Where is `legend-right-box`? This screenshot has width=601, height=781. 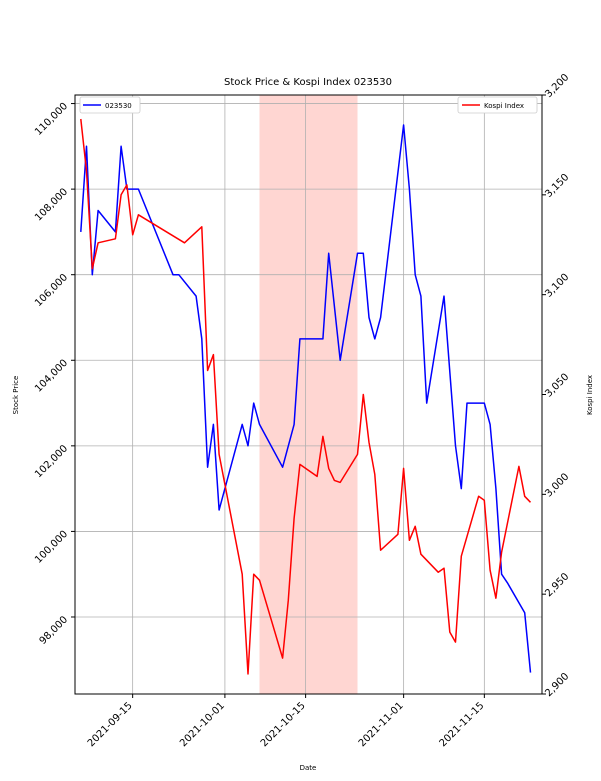 legend-right-box is located at coordinates (497, 105).